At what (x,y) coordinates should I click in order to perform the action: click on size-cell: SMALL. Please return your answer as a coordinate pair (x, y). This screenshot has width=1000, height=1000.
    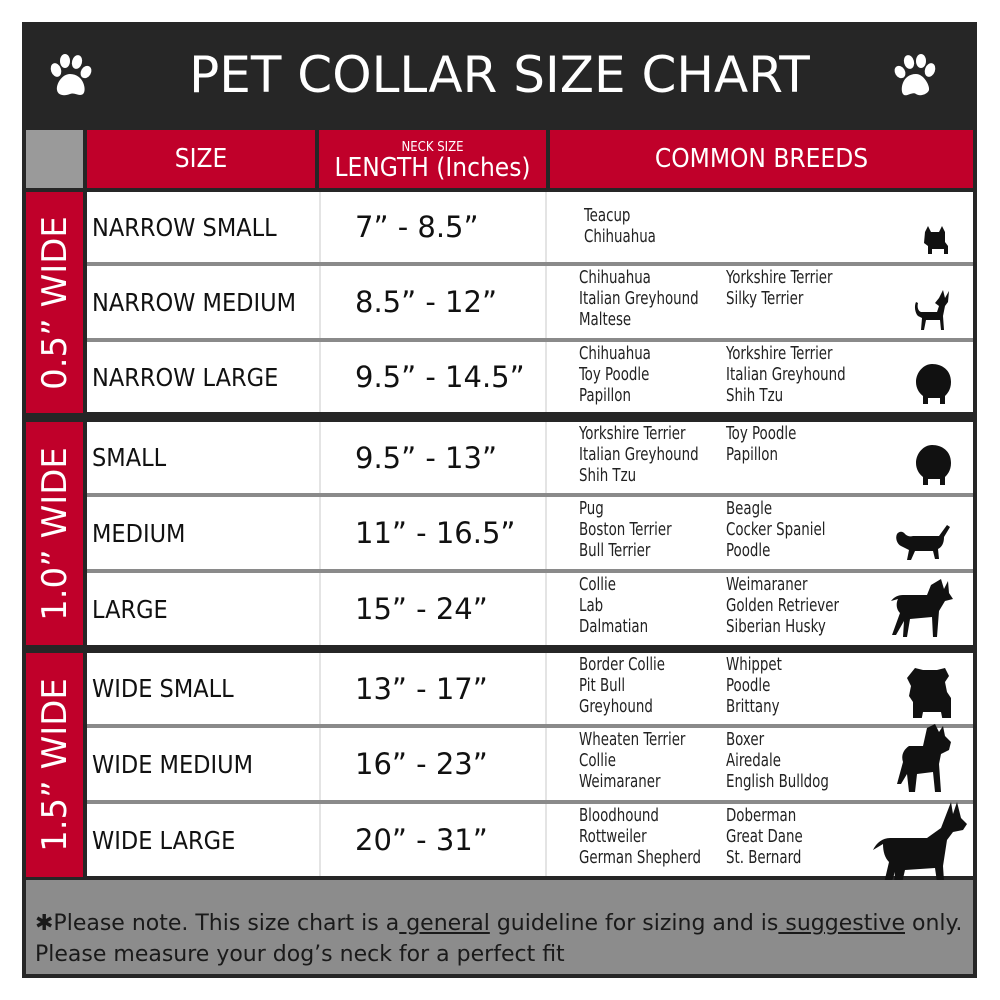
    Looking at the image, I should click on (129, 457).